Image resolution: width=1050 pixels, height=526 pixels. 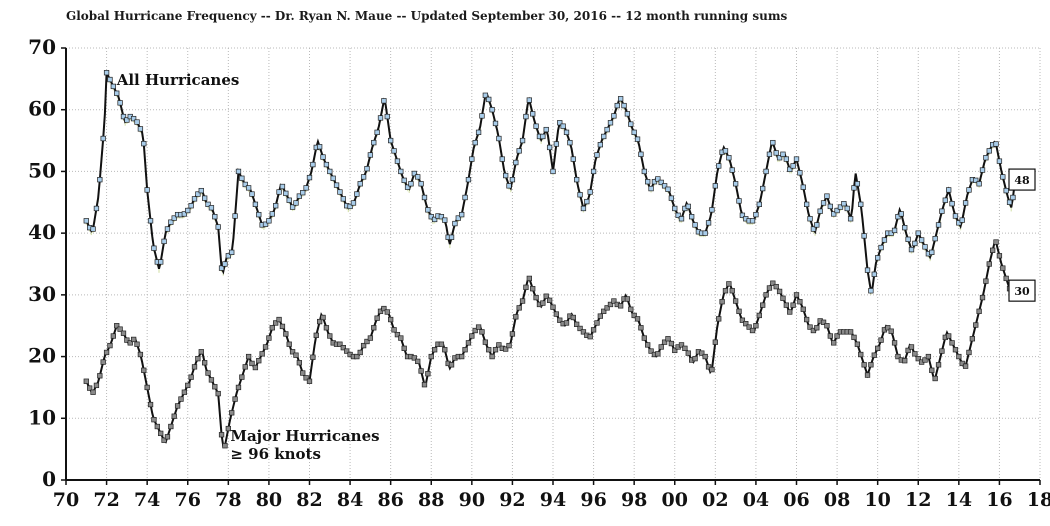 I want to click on x-tick-label: 10, so click(x=877, y=500).